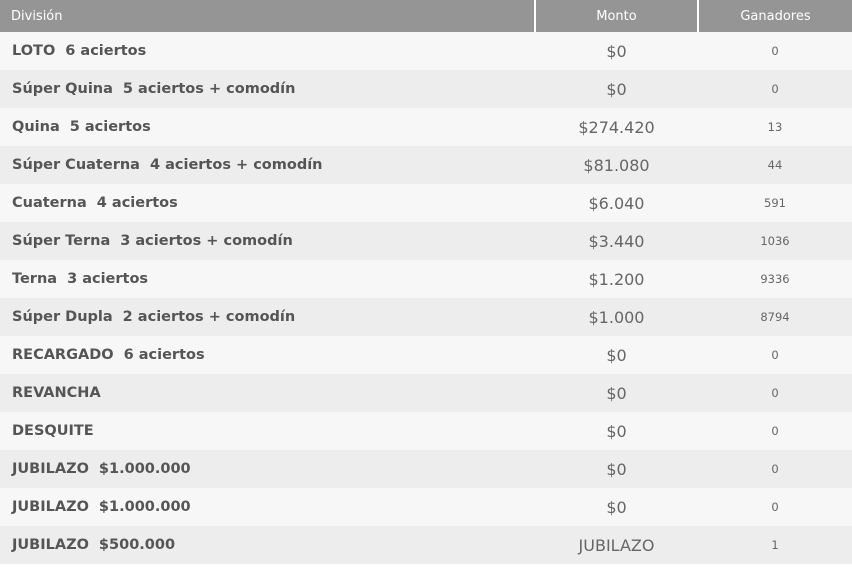 This screenshot has width=852, height=571. What do you see at coordinates (137, 203) in the screenshot?
I see `division-detail: 4 aciertos` at bounding box center [137, 203].